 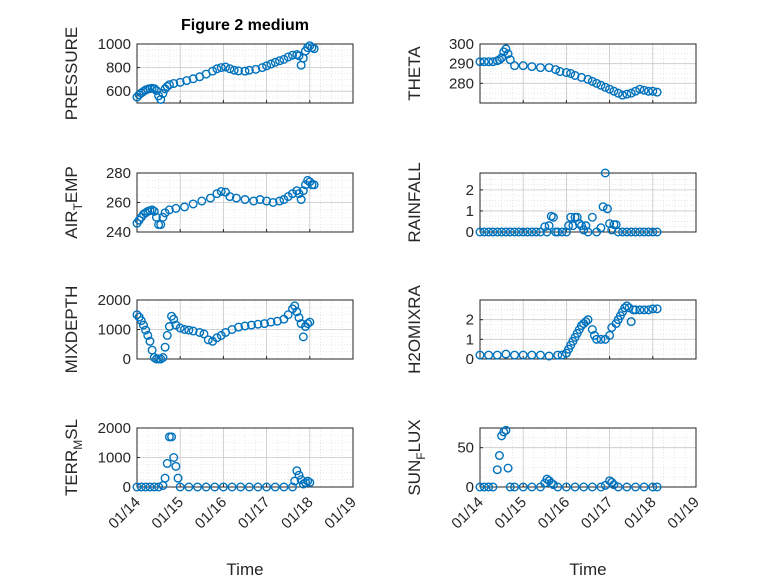 I want to click on subplot-sun-flux: 0 50 01/14 01/15 01/16 01/17 01/18 01/19 SUNFLUX, so click(x=554, y=475).